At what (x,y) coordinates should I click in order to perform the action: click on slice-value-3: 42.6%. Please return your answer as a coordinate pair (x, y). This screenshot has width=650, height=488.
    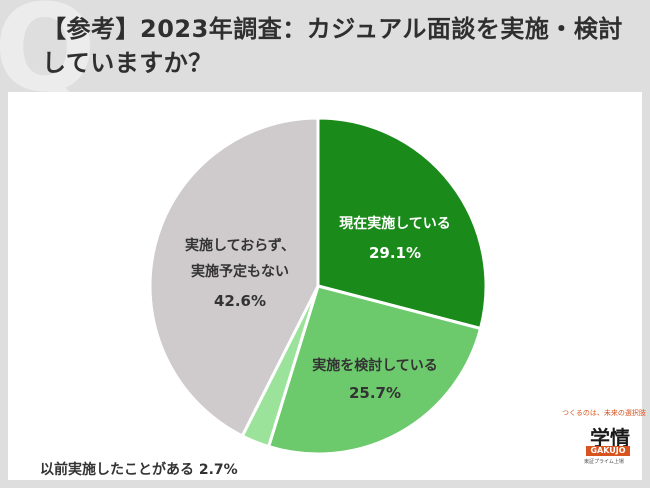
    Looking at the image, I should click on (240, 301).